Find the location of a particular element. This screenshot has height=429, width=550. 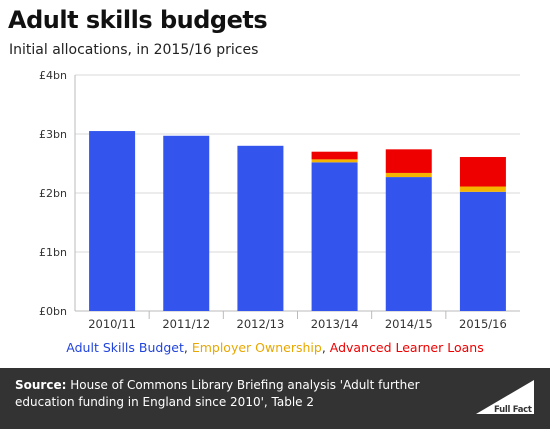

chart-title: Adult skills budgets is located at coordinates (138, 20).